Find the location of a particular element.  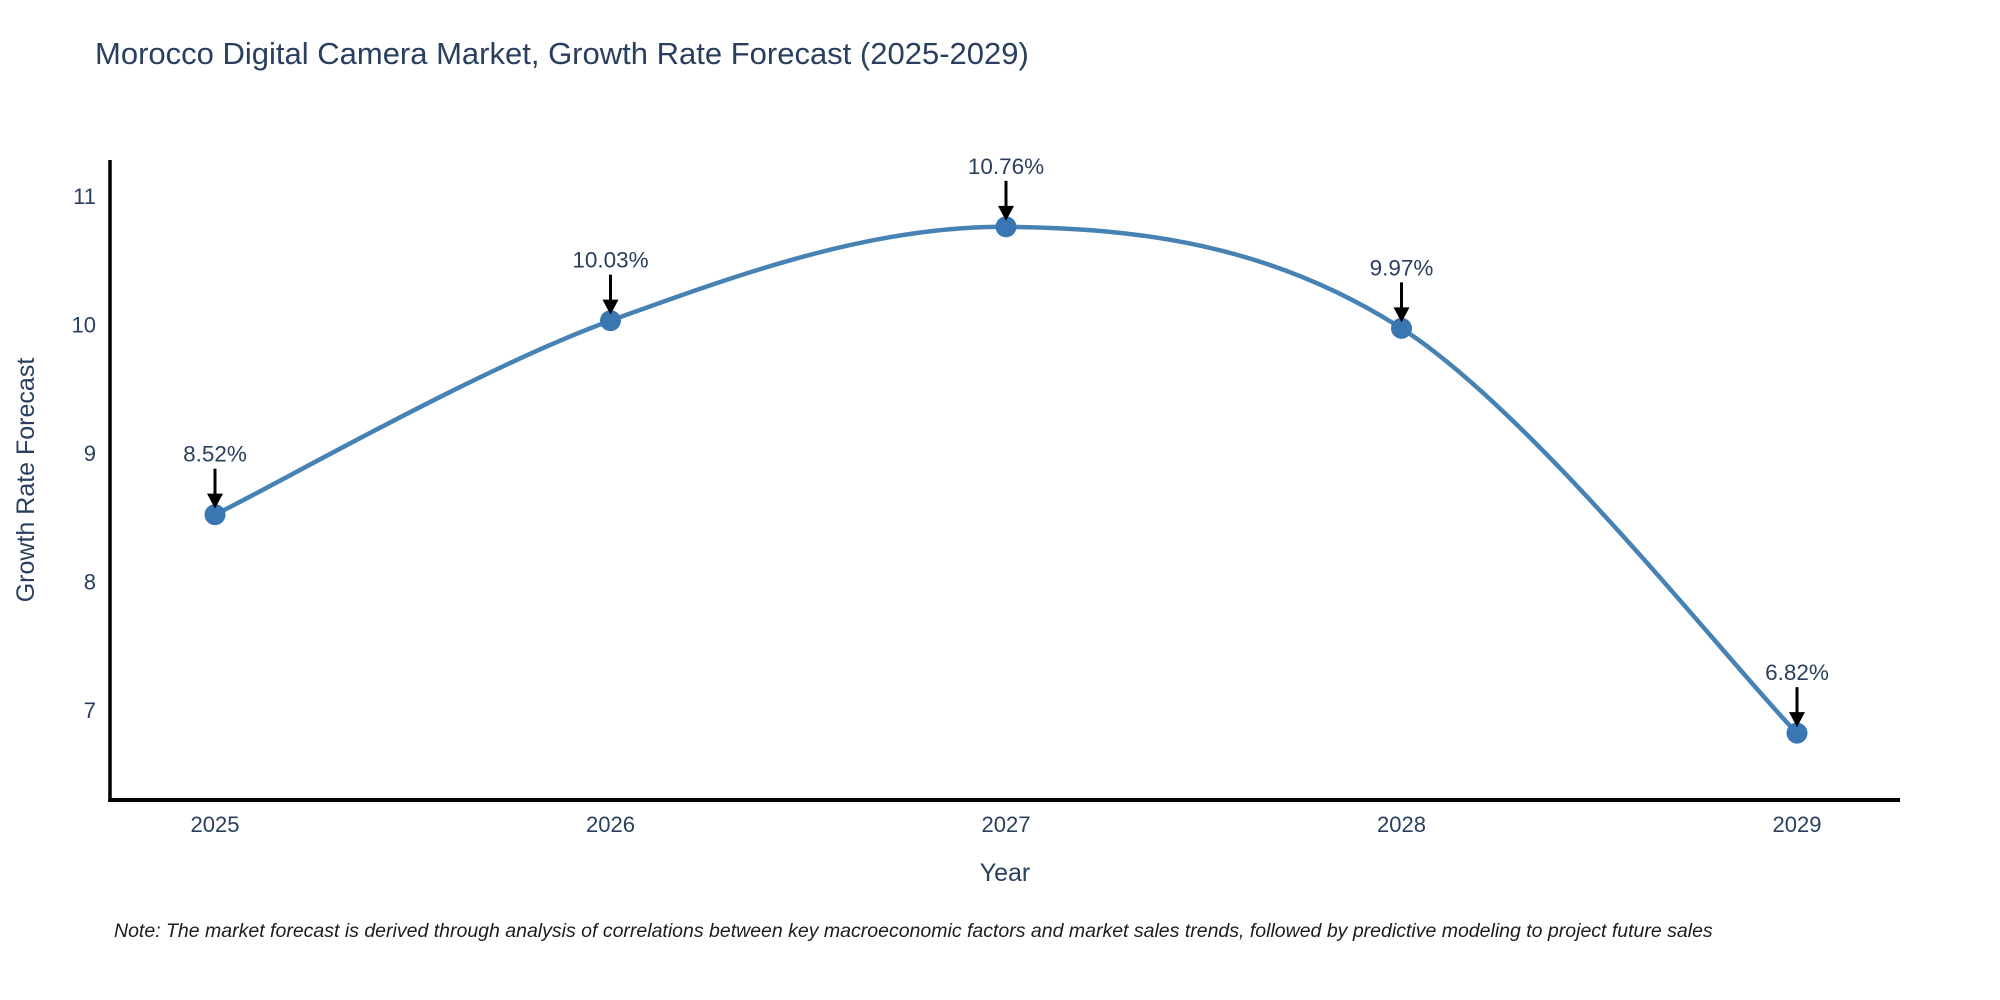

x-axis-title: Year is located at coordinates (1005, 873).